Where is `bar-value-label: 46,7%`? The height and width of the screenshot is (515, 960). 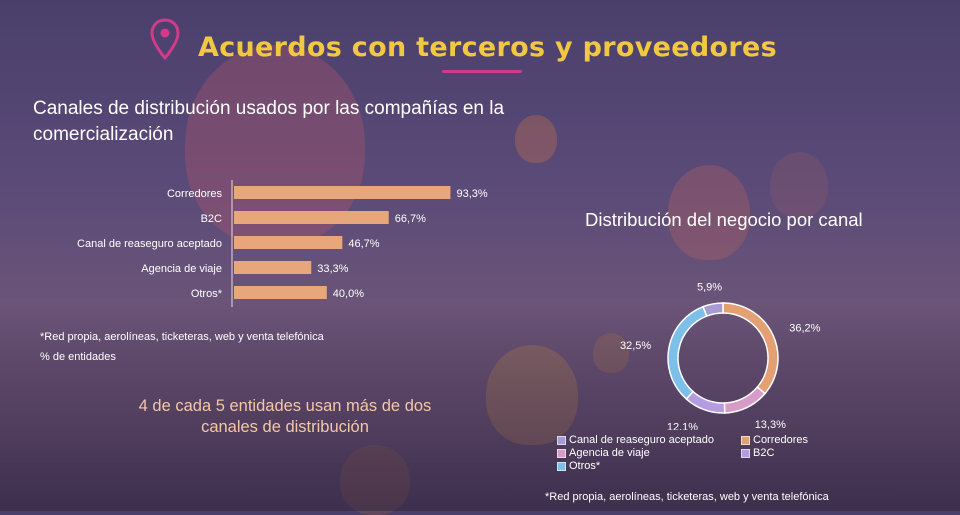 bar-value-label: 46,7% is located at coordinates (363, 244).